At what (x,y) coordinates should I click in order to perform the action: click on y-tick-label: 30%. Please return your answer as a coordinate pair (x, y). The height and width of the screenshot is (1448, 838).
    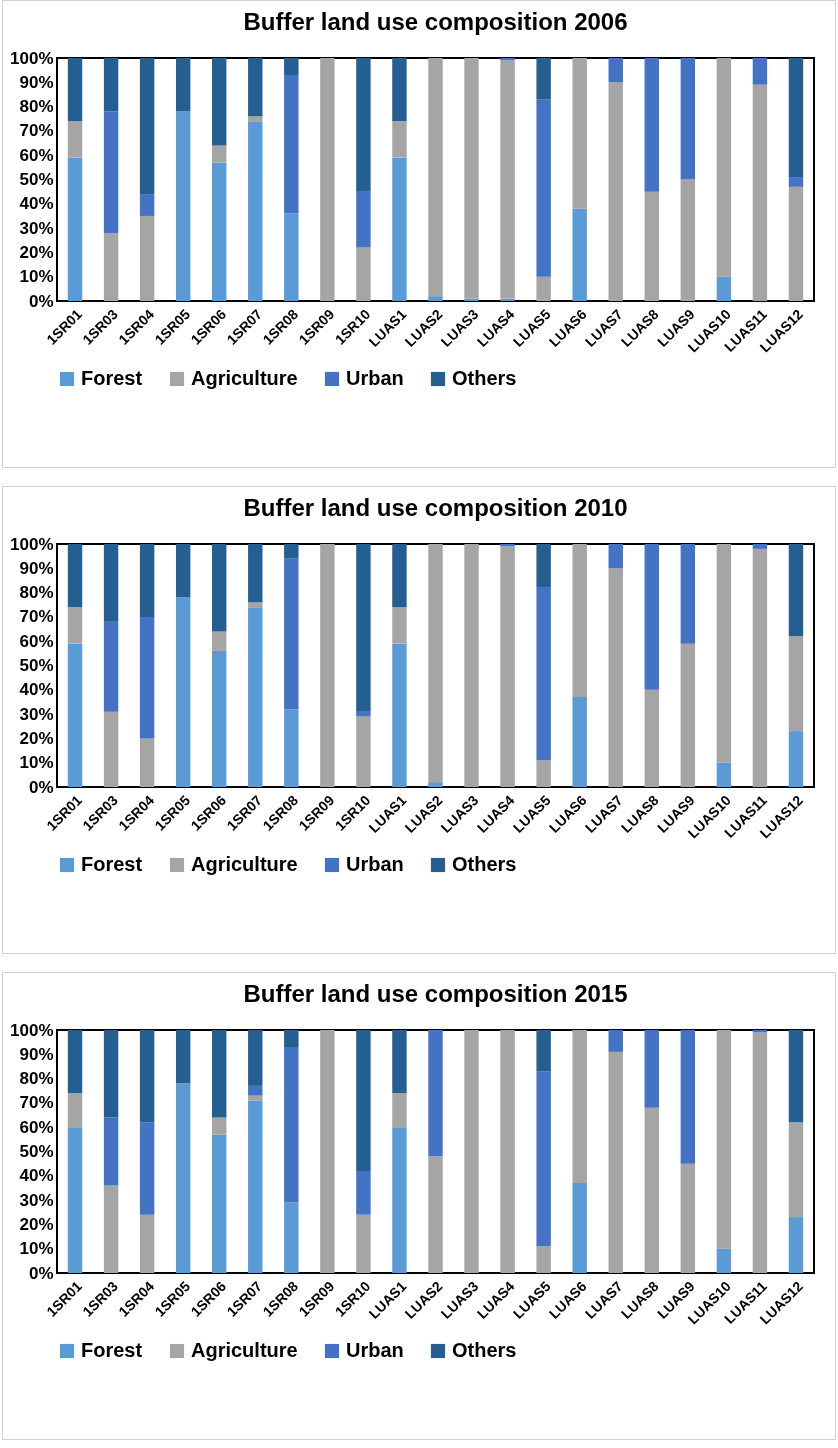
    Looking at the image, I should click on (36, 714).